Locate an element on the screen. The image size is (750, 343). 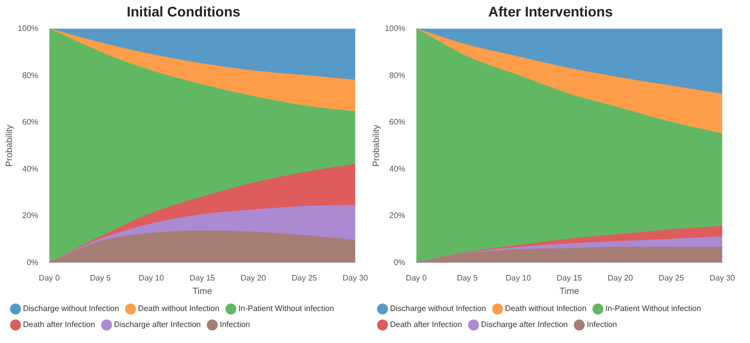
chart-title: Initial Conditions is located at coordinates (183, 11).